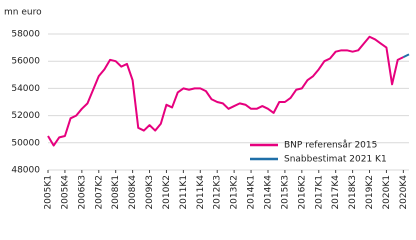  Describe the element at coordinates (387, 192) in the screenshot. I see `x-tick-label: 2020K1` at that location.